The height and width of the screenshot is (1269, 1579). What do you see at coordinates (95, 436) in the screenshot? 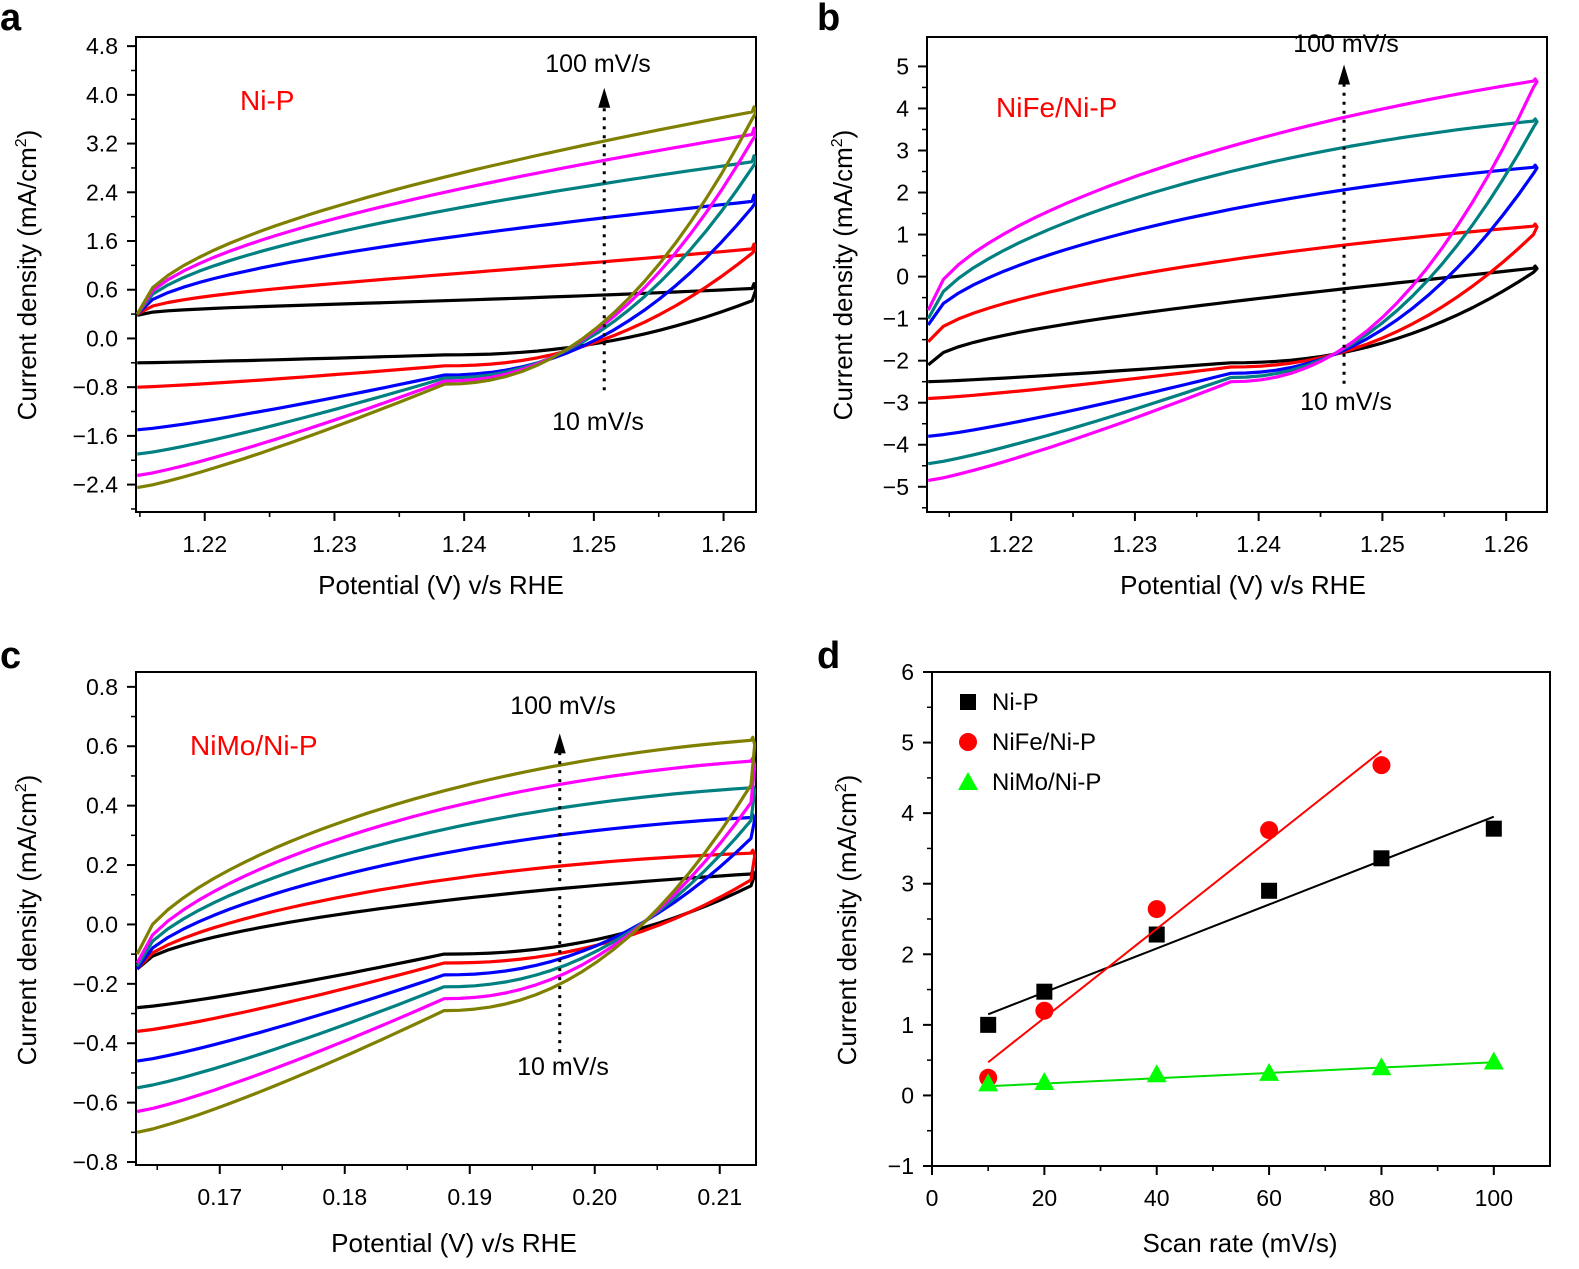
I see `y-tick-label: −1.6` at bounding box center [95, 436].